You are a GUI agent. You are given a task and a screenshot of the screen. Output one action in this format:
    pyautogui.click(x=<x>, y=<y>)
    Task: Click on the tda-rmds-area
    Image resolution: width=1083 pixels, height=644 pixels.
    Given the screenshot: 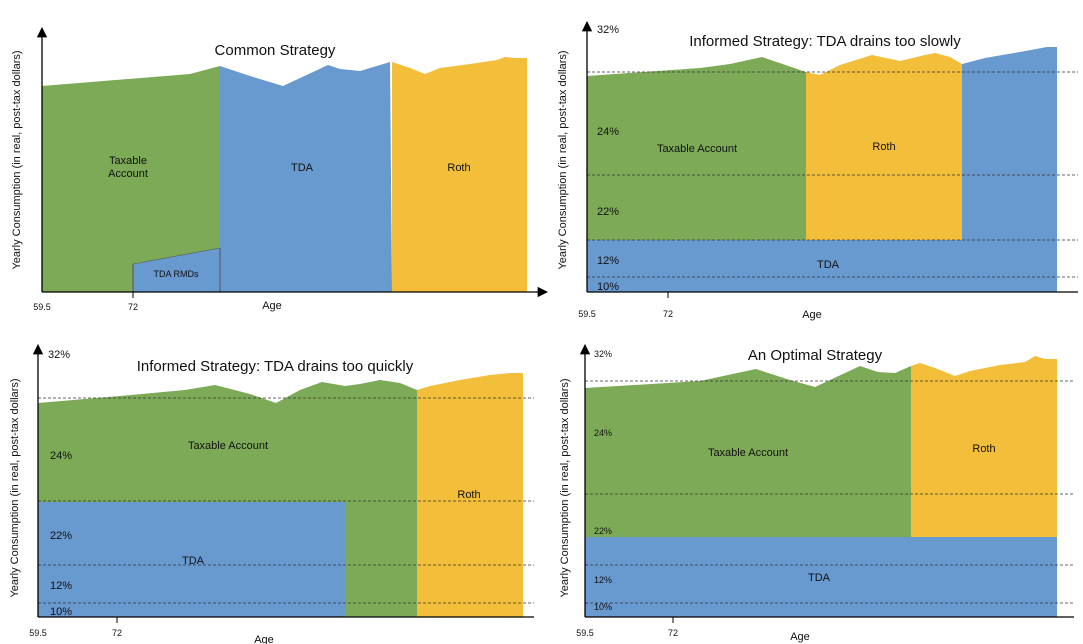 What is the action you would take?
    pyautogui.click(x=176, y=270)
    